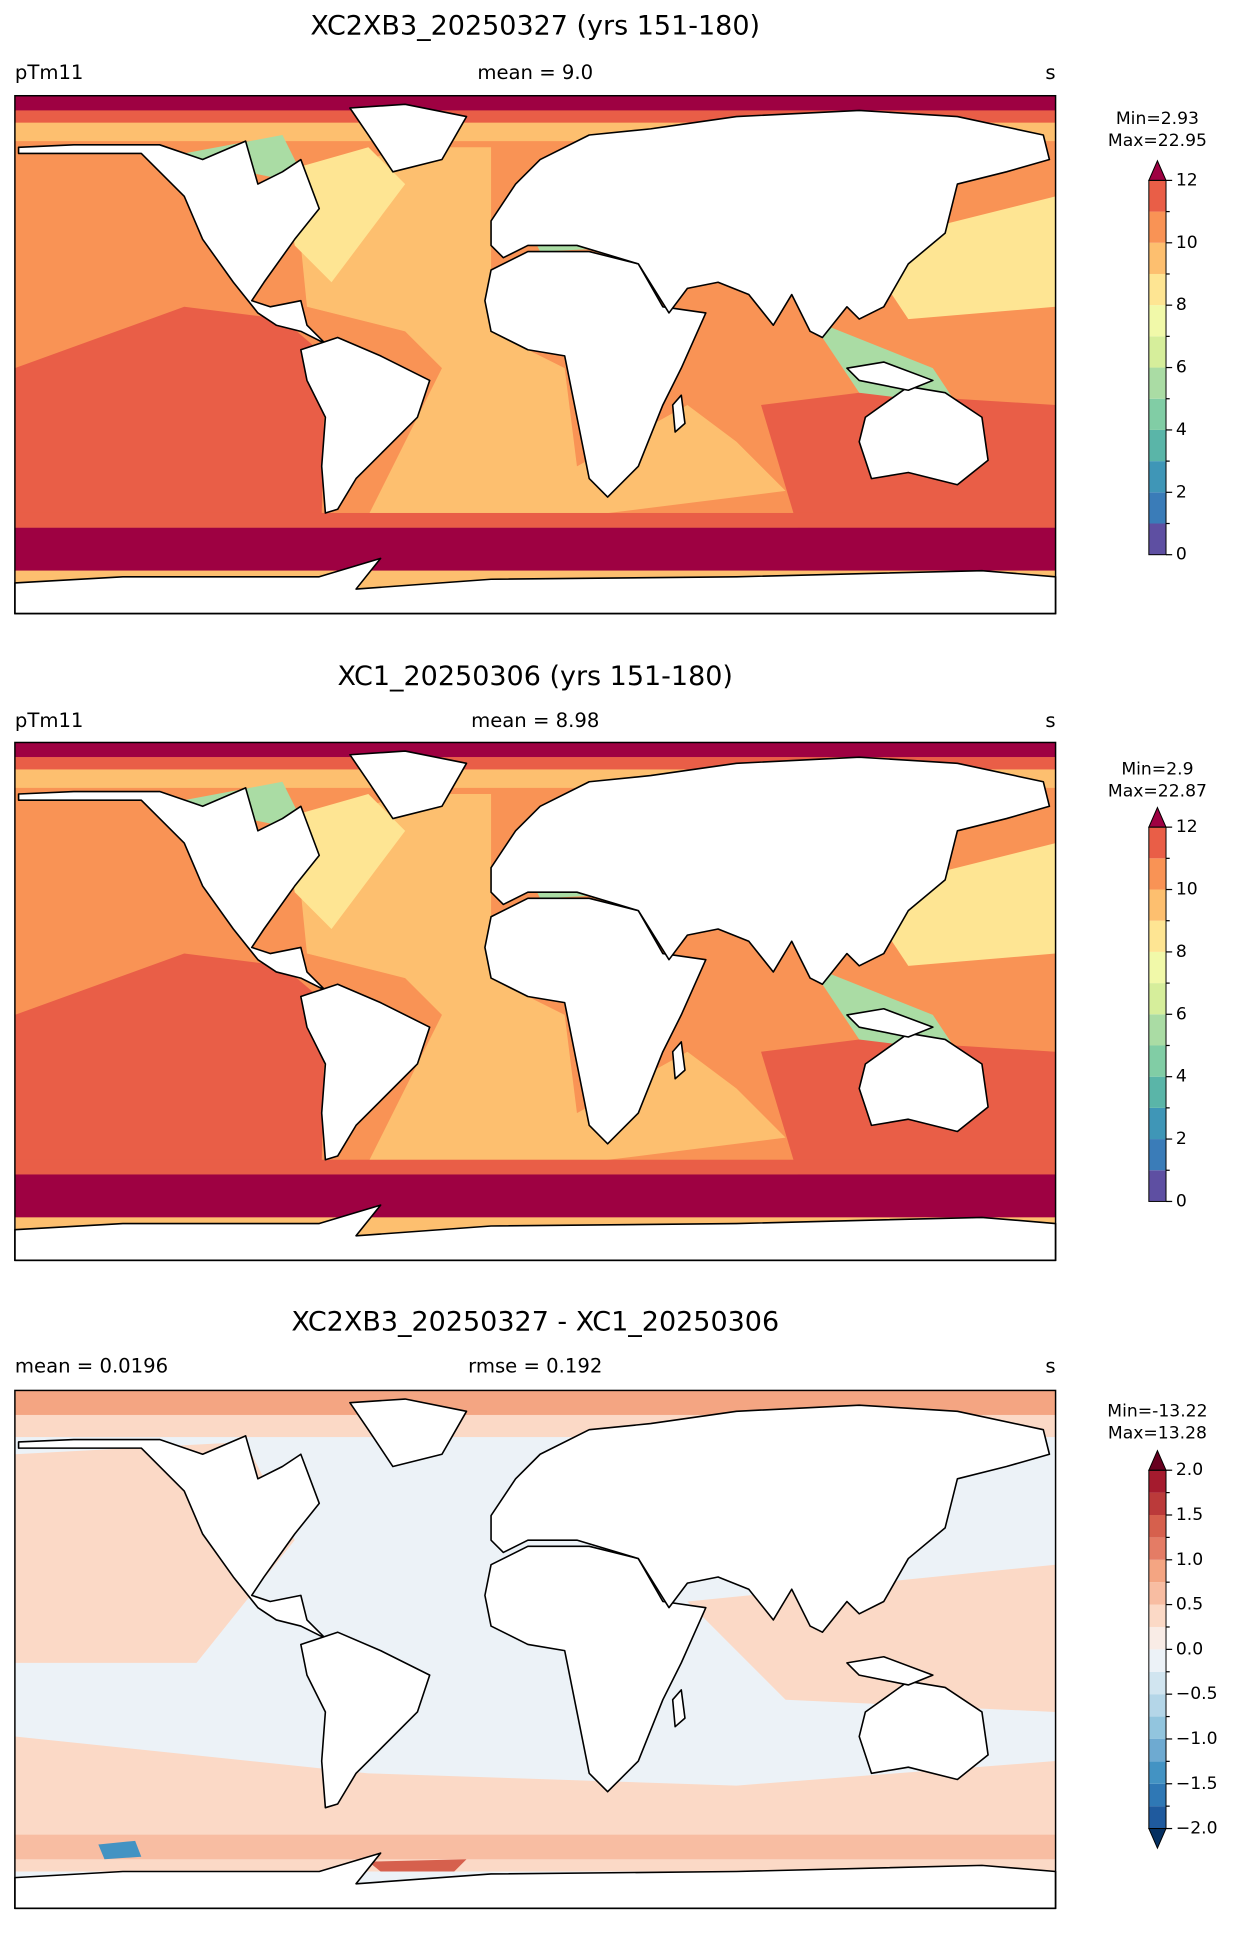 The height and width of the screenshot is (1939, 1257). What do you see at coordinates (1157, 1839) in the screenshot?
I see `colorbar-extend-low` at bounding box center [1157, 1839].